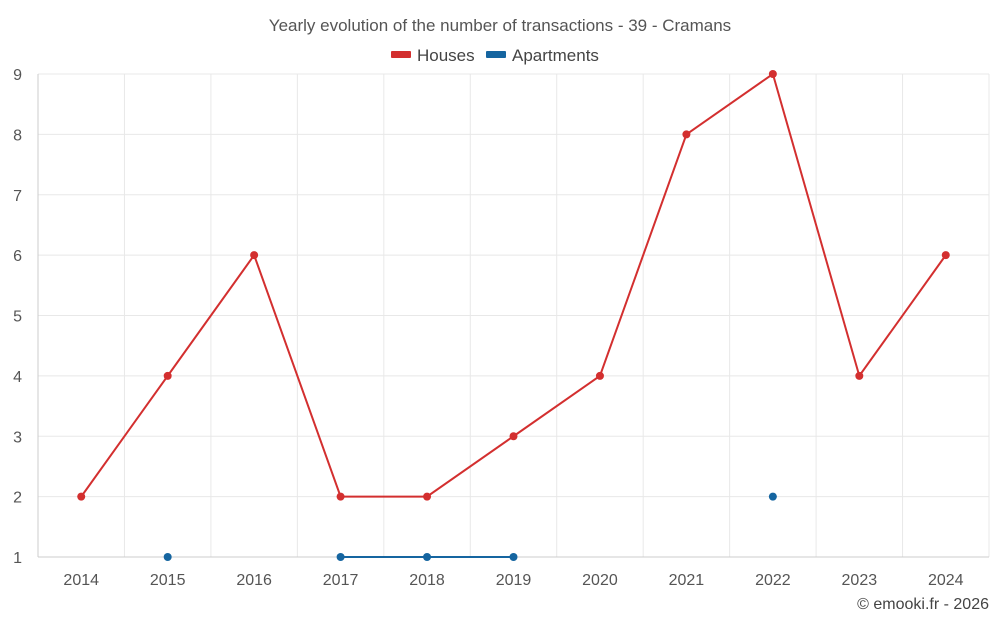  I want to click on y-tick-label: 6, so click(17, 256).